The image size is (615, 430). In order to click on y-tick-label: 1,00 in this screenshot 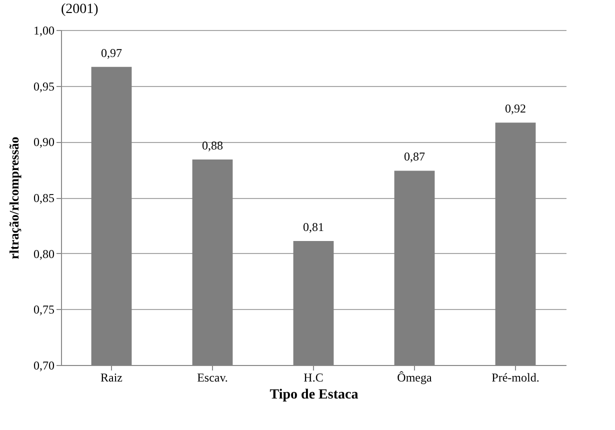, I will do `click(44, 31)`.